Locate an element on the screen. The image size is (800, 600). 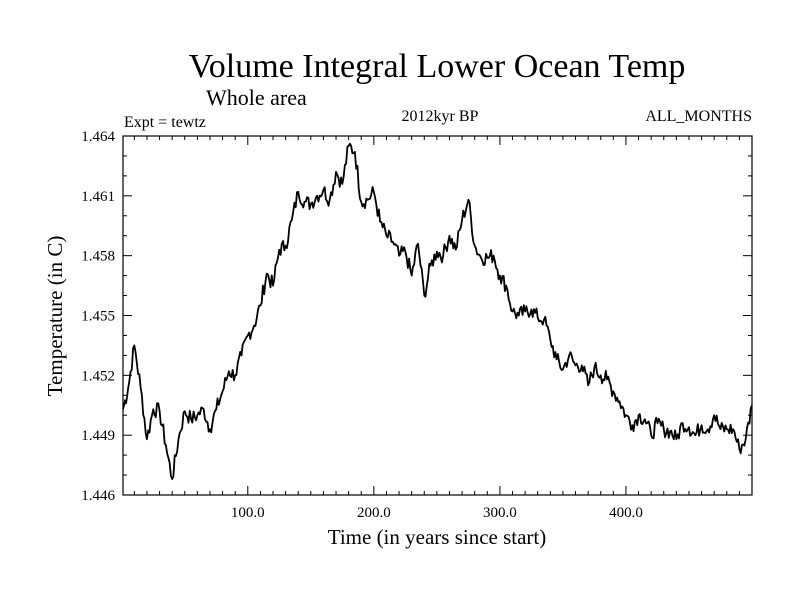
chart-title: Volume Integral Lower Ocean Temp is located at coordinates (437, 66).